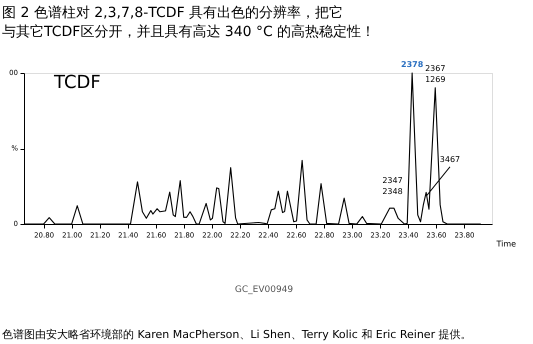 The width and height of the screenshot is (533, 344). What do you see at coordinates (392, 186) in the screenshot?
I see `annotation: 2347 2348` at bounding box center [392, 186].